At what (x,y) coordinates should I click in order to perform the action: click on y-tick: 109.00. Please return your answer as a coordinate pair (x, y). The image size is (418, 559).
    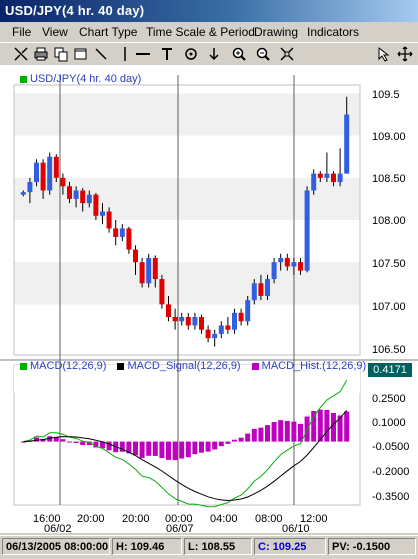
    Looking at the image, I should click on (389, 137).